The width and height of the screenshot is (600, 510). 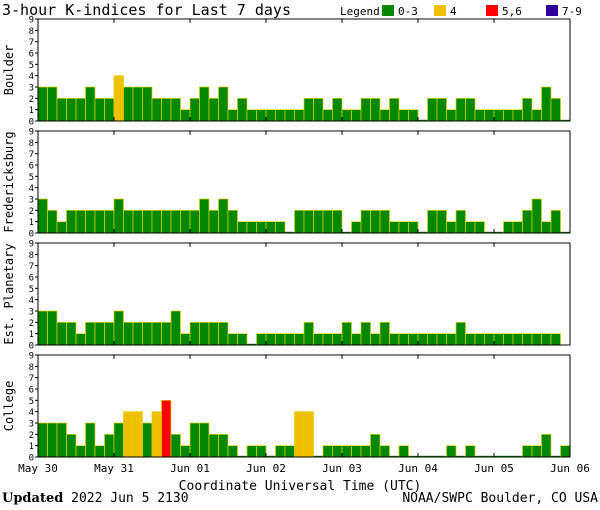 I want to click on x-tick-label: Jun 02, so click(x=266, y=468).